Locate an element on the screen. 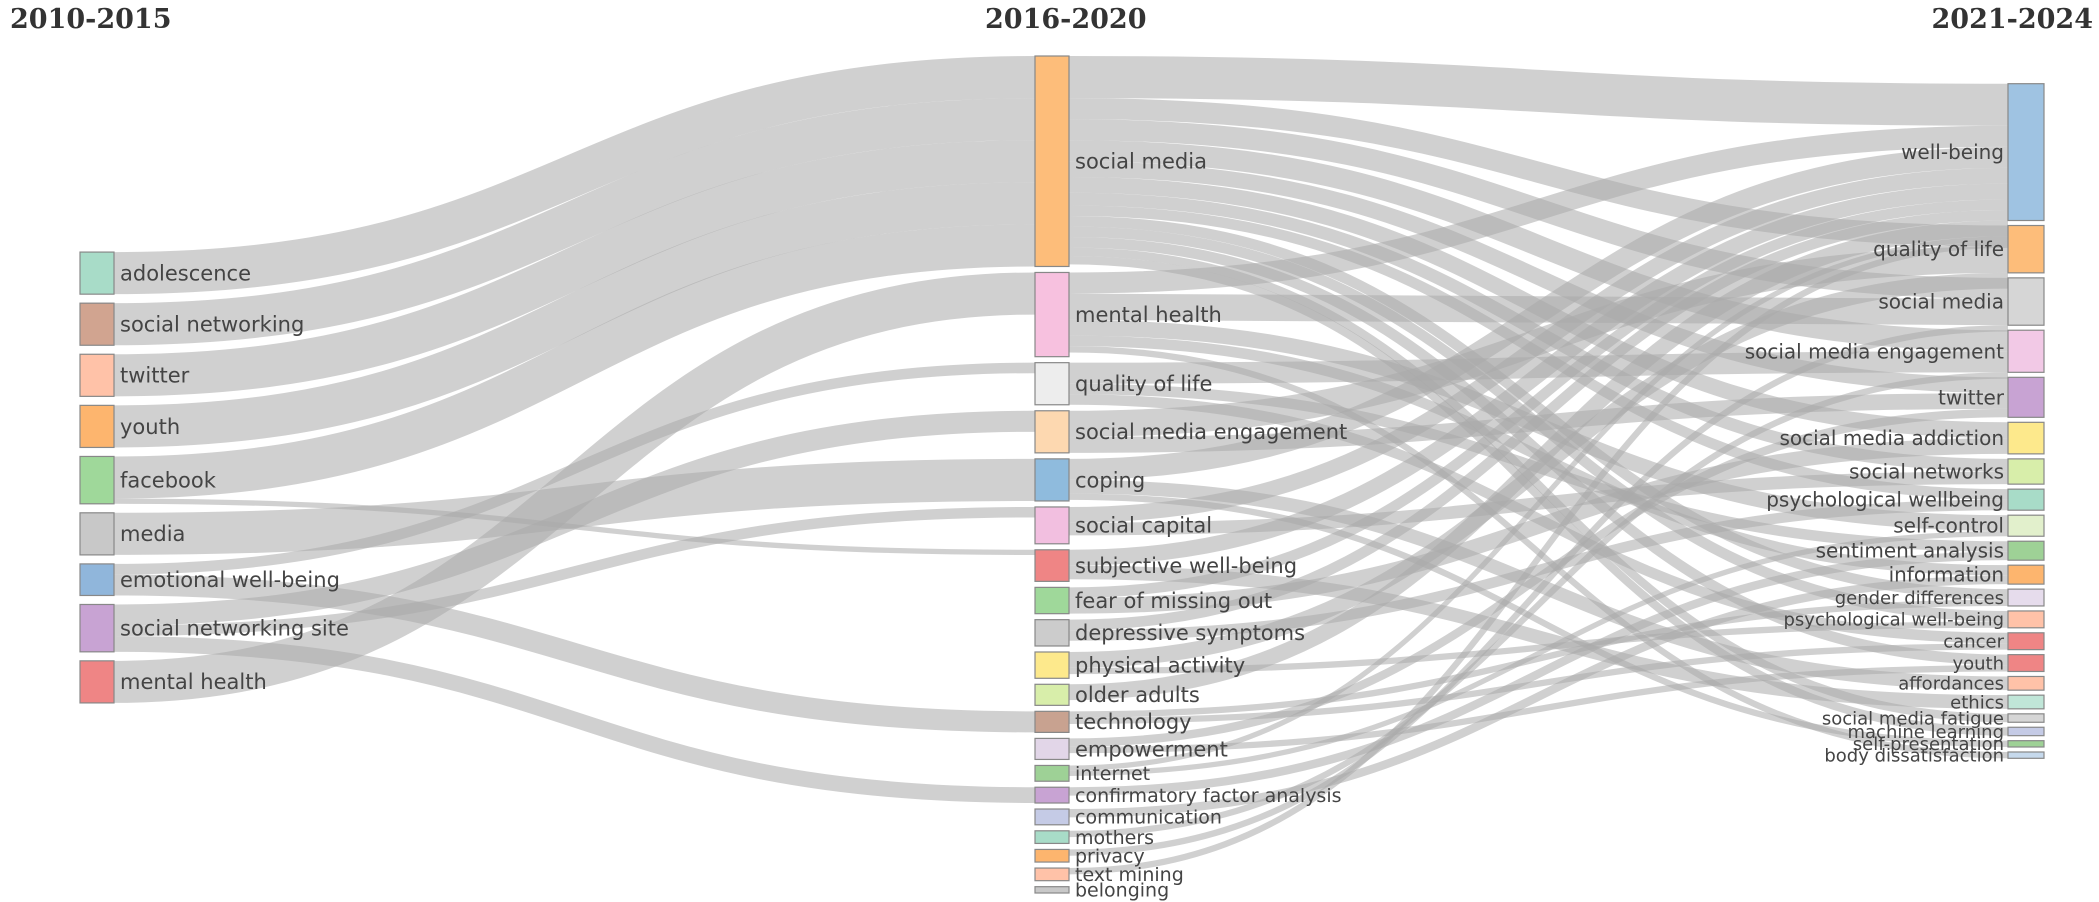 The width and height of the screenshot is (2099, 902). node-col3-body-dissatisfaction is located at coordinates (2026, 755).